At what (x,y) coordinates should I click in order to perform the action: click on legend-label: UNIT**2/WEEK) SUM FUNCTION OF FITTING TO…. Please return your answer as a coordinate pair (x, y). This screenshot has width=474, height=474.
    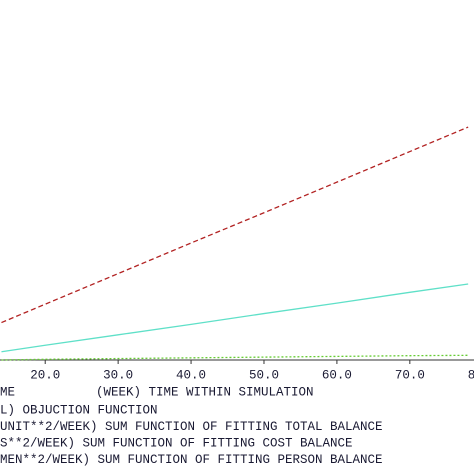
    Looking at the image, I should click on (191, 427).